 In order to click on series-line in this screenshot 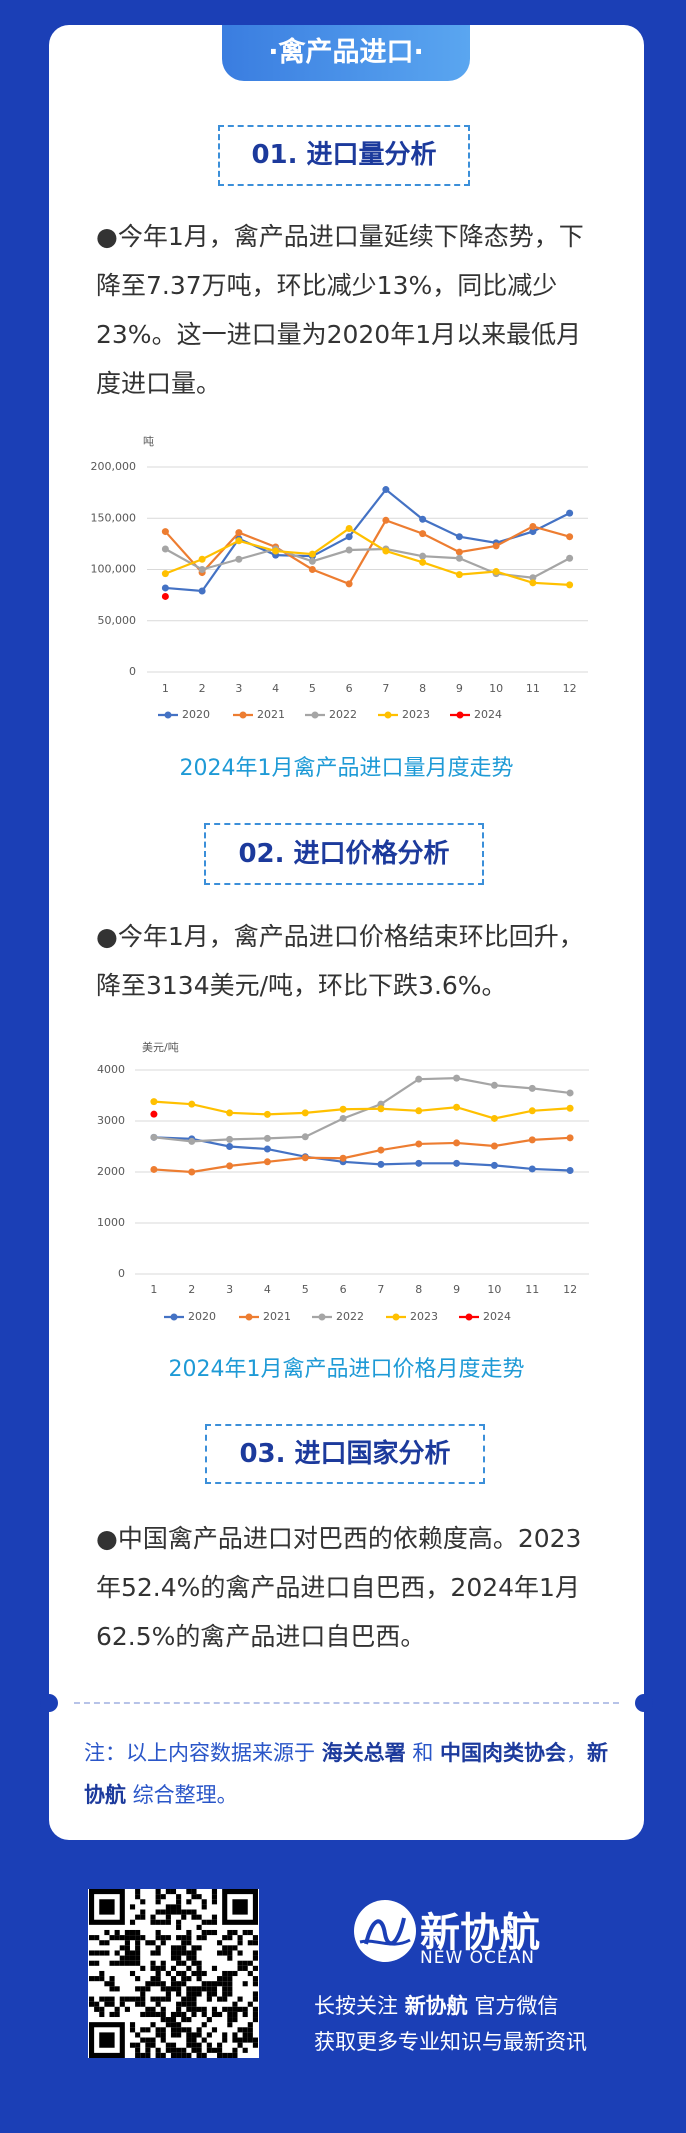, I will do `click(362, 1154)`.